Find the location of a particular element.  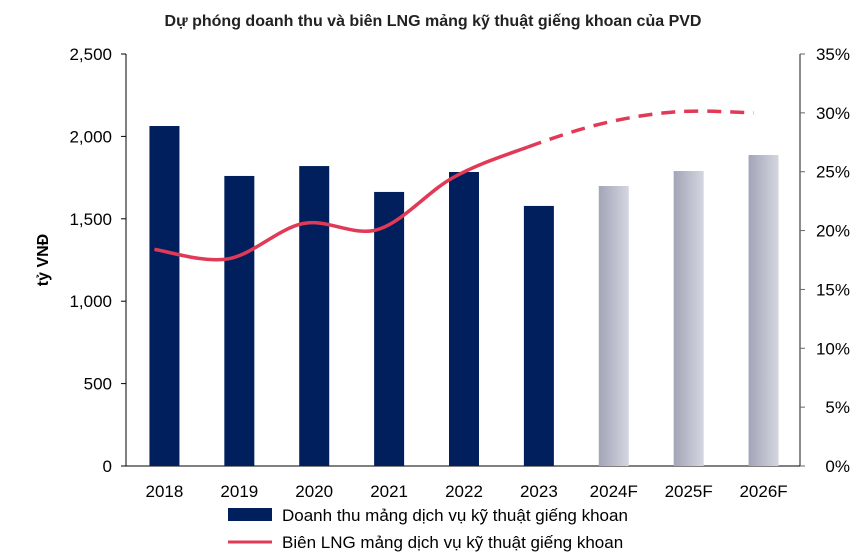

legend-bar-swatch is located at coordinates (250, 514).